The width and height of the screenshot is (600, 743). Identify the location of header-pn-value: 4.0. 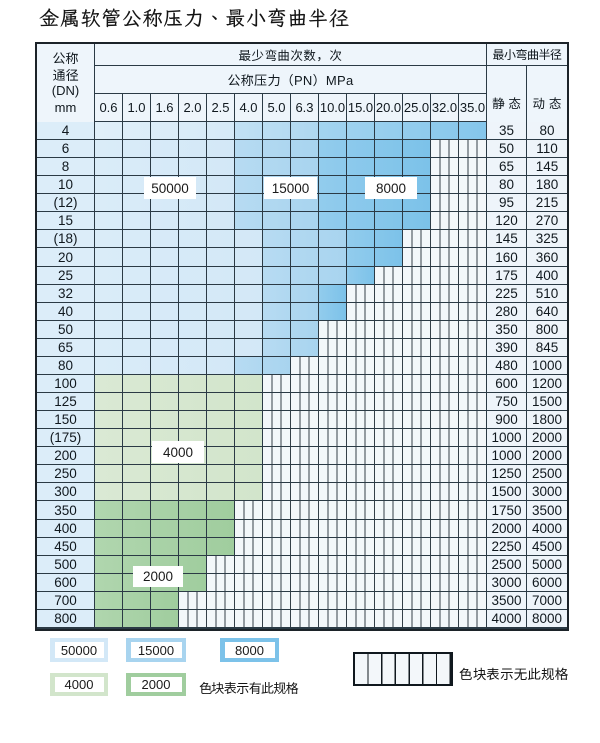
(248, 107).